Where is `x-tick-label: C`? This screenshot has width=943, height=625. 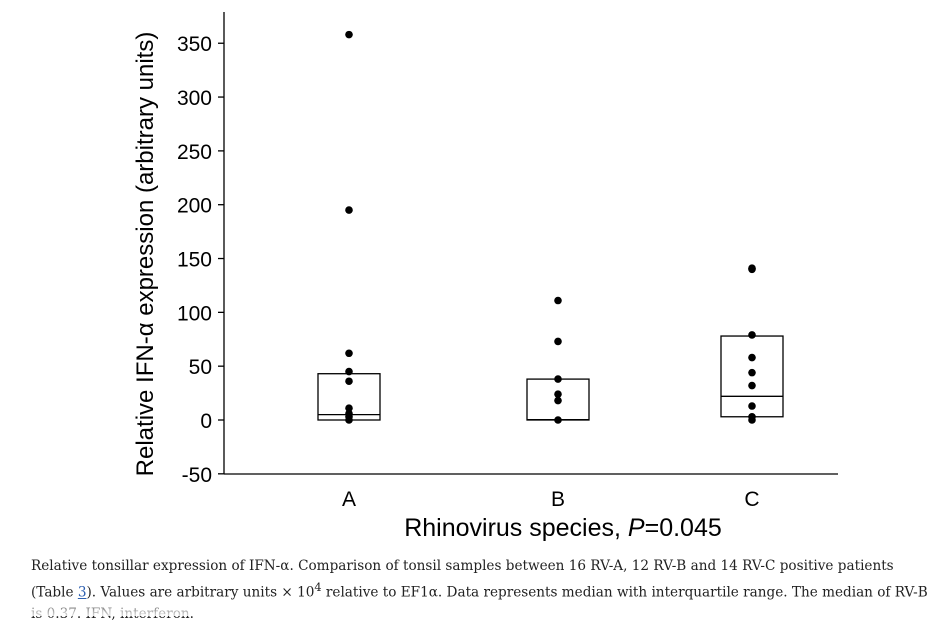
x-tick-label: C is located at coordinates (751, 499).